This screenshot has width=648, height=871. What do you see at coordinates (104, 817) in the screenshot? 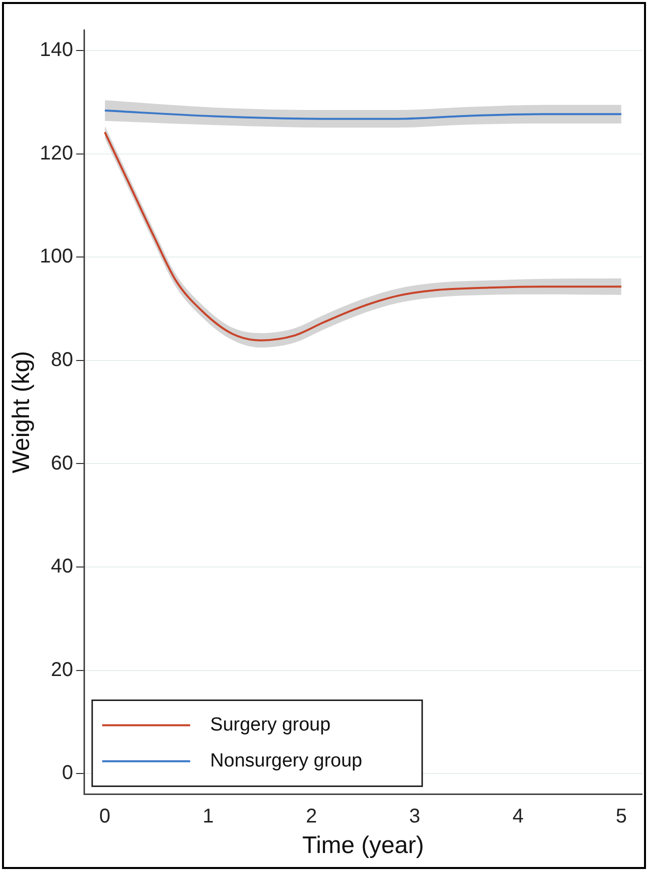
I see `x-tick-label: 0` at bounding box center [104, 817].